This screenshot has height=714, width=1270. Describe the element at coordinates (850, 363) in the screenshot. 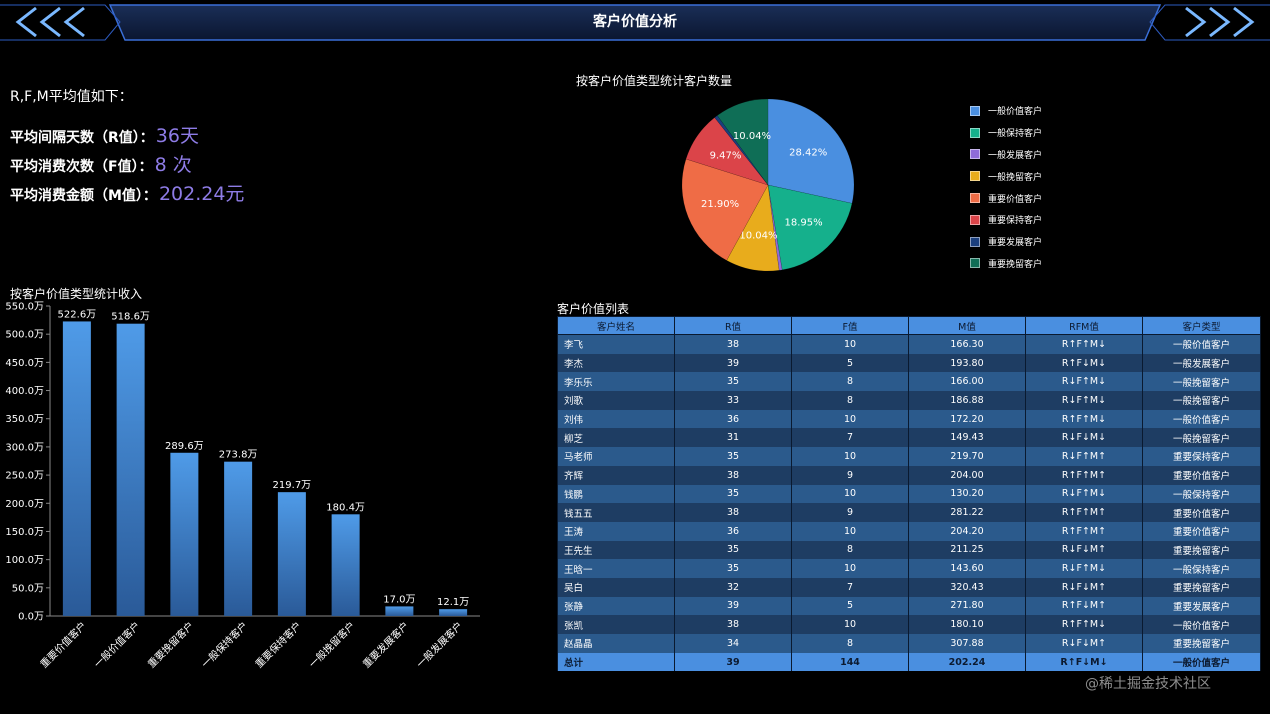

I see `cell-f: 5` at that location.